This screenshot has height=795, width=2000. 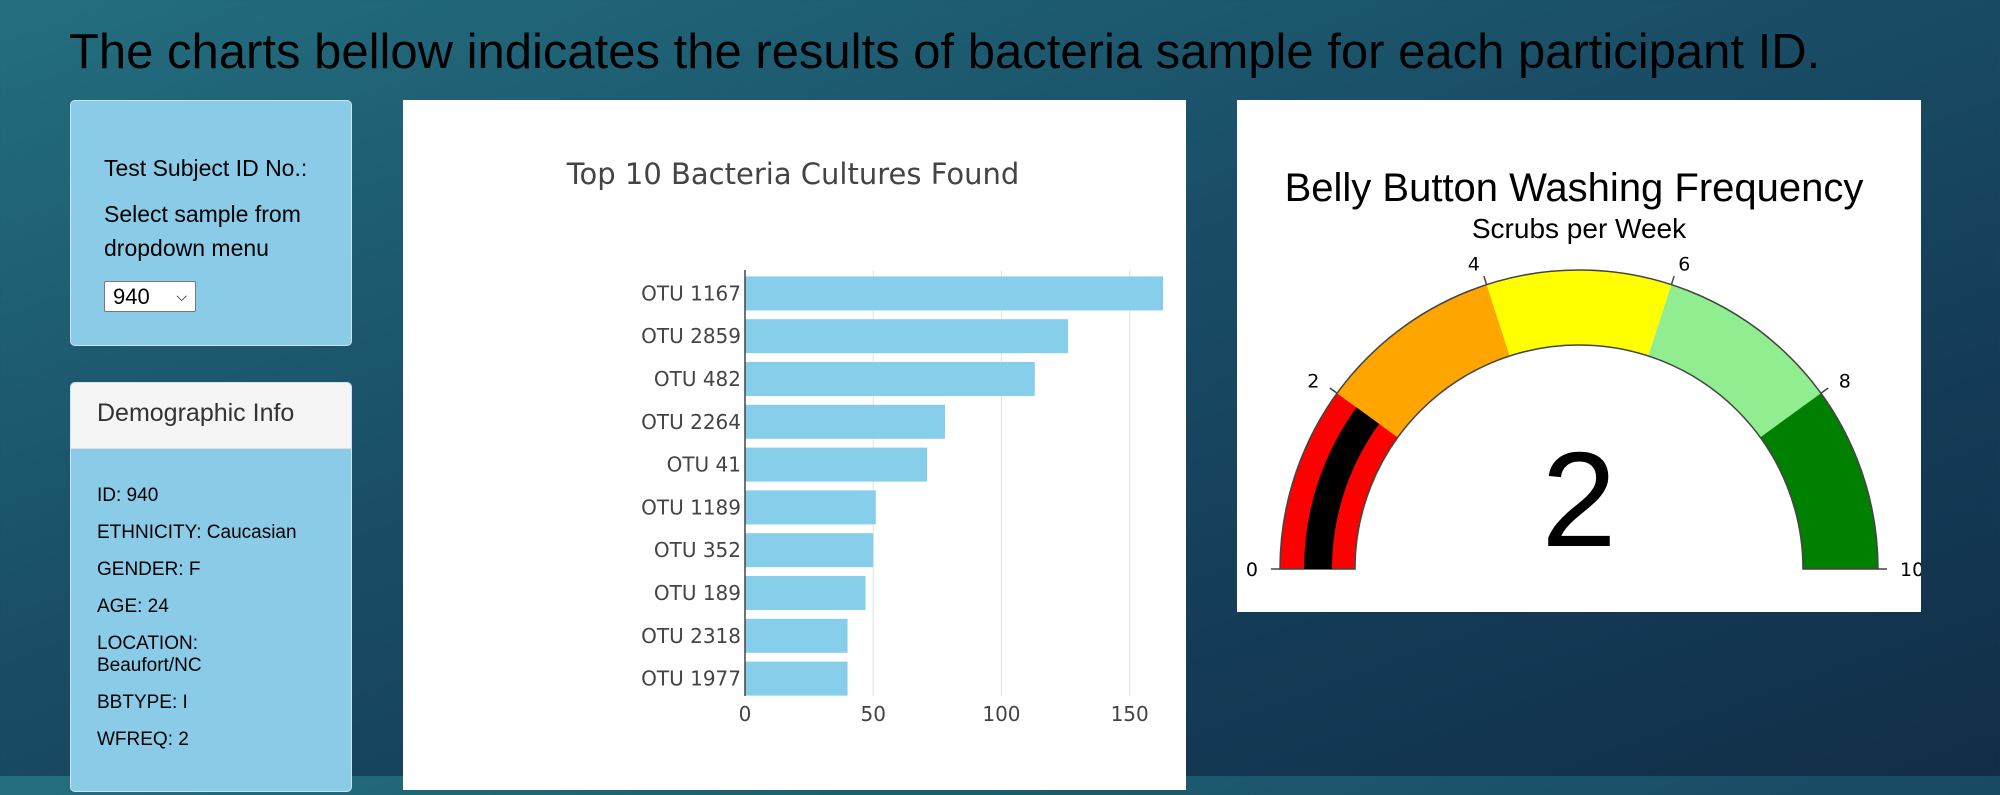 I want to click on gauge-tick-label: 0, so click(x=1252, y=570).